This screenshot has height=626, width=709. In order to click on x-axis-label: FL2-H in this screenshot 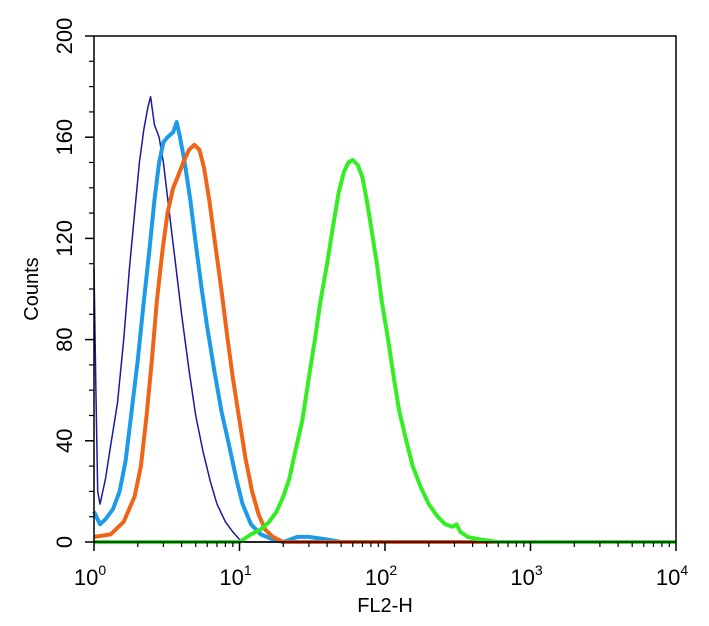, I will do `click(385, 606)`.